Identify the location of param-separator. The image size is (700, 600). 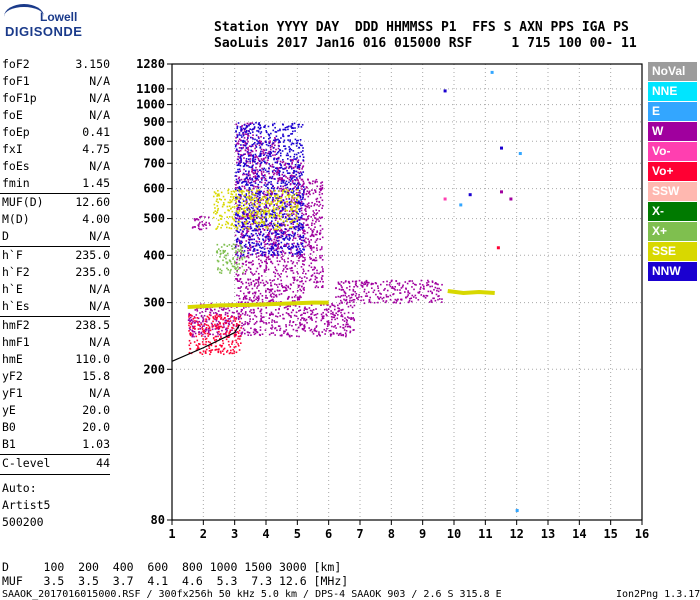
(55, 474).